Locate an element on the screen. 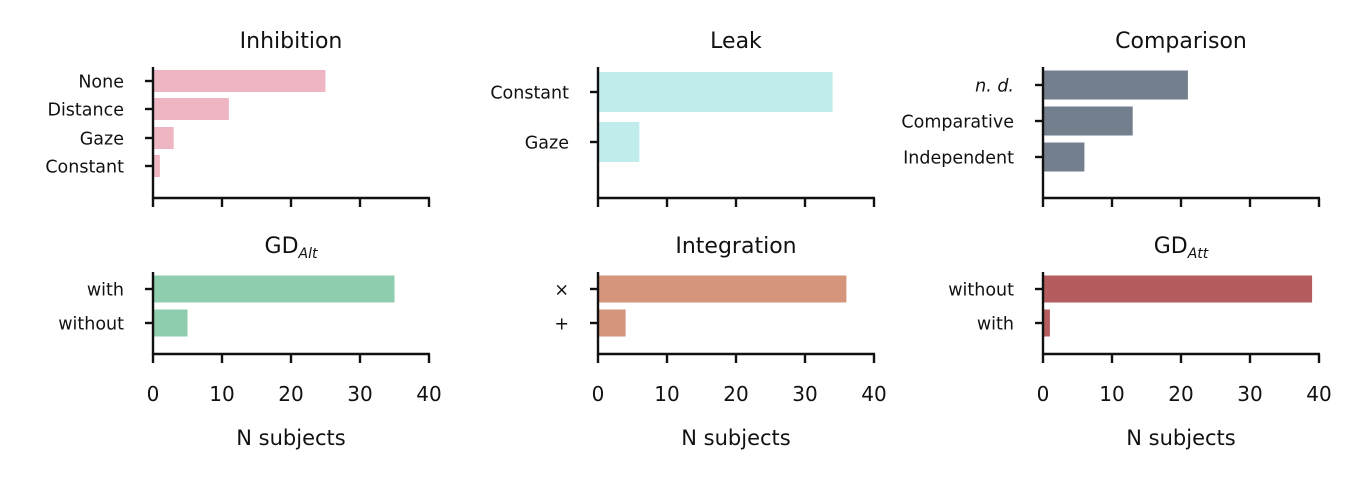  panel-title: GDAlt is located at coordinates (291, 248).